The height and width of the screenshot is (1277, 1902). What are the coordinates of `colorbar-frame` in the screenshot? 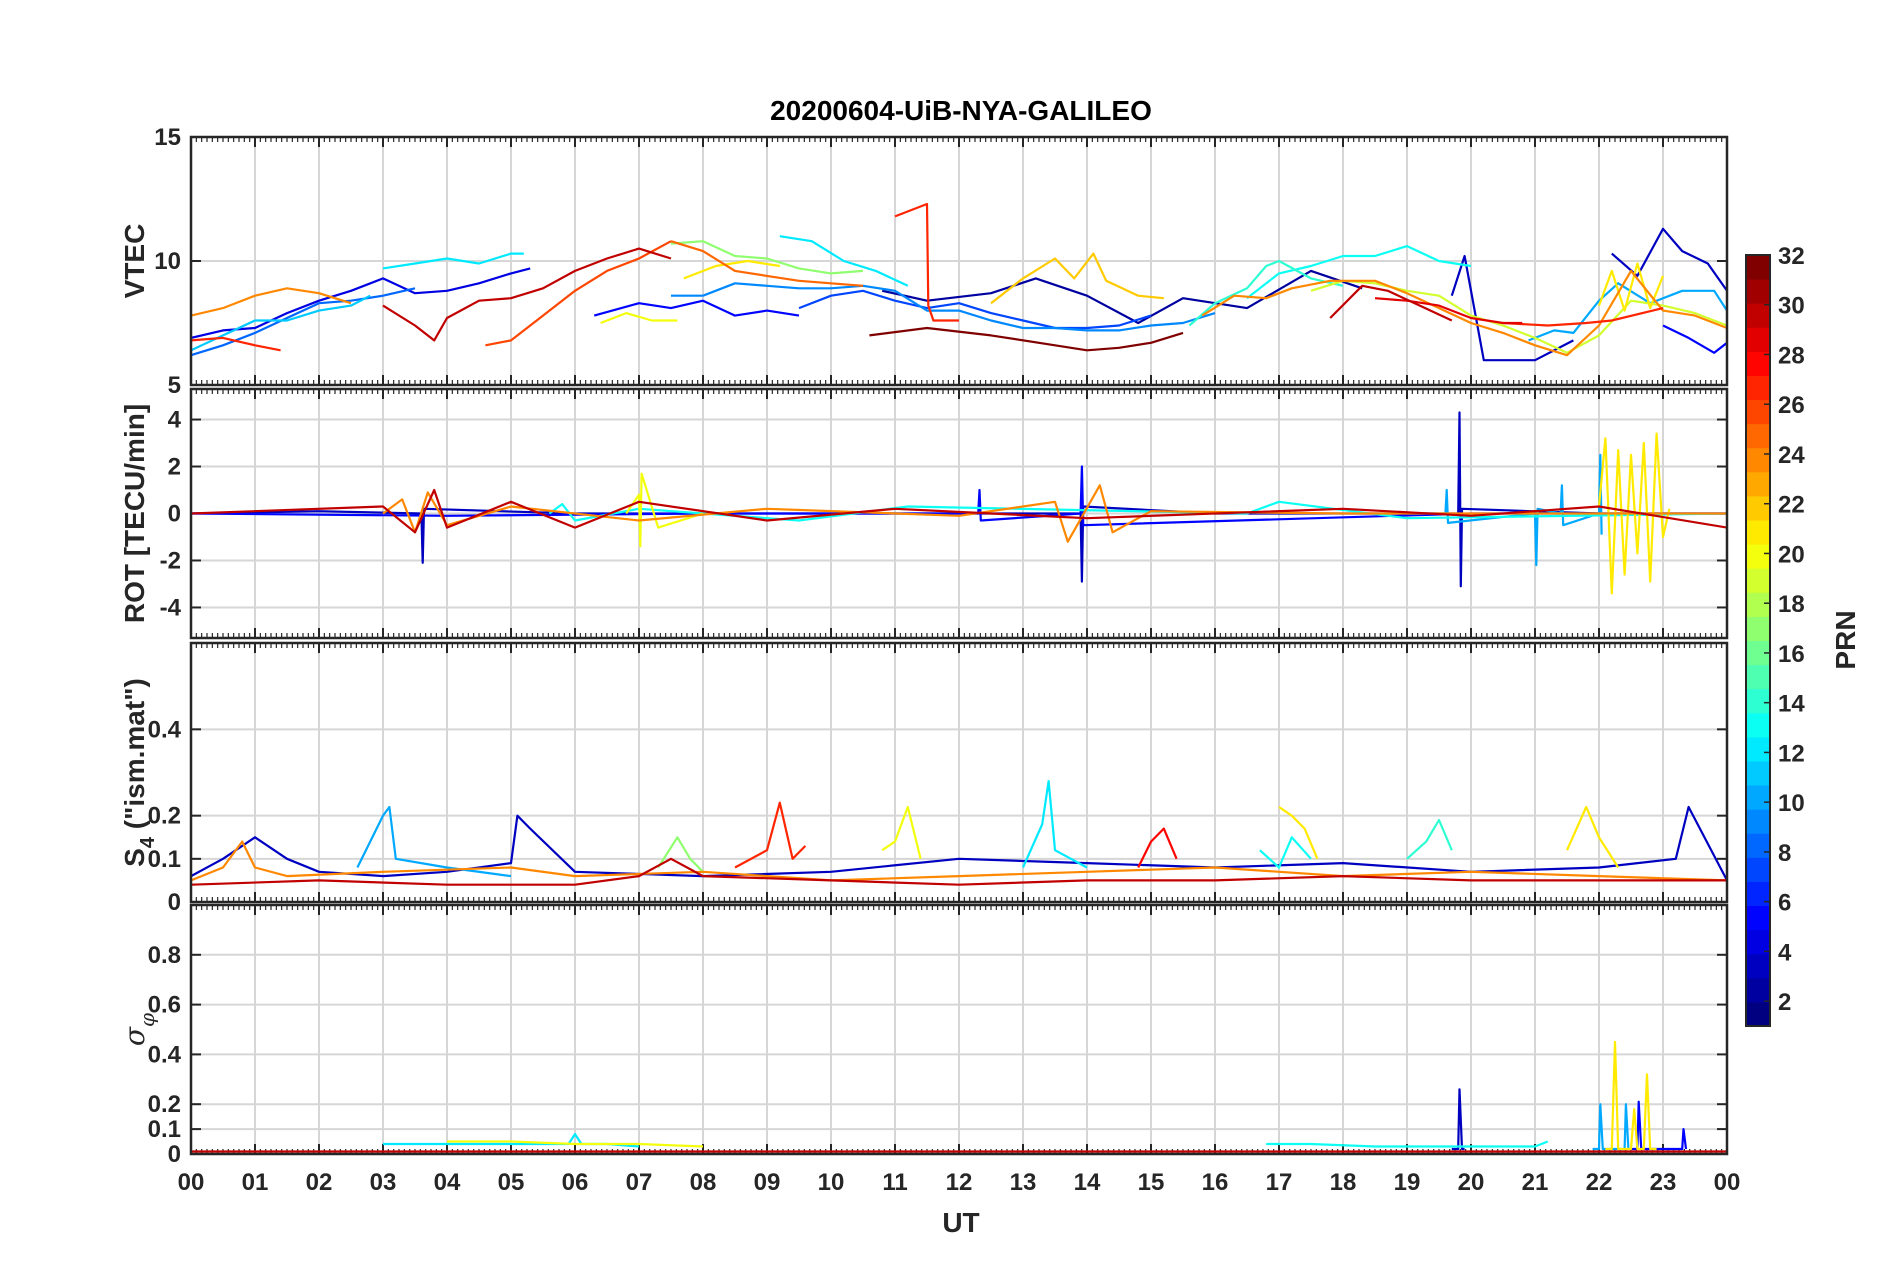 It's located at (1758, 640).